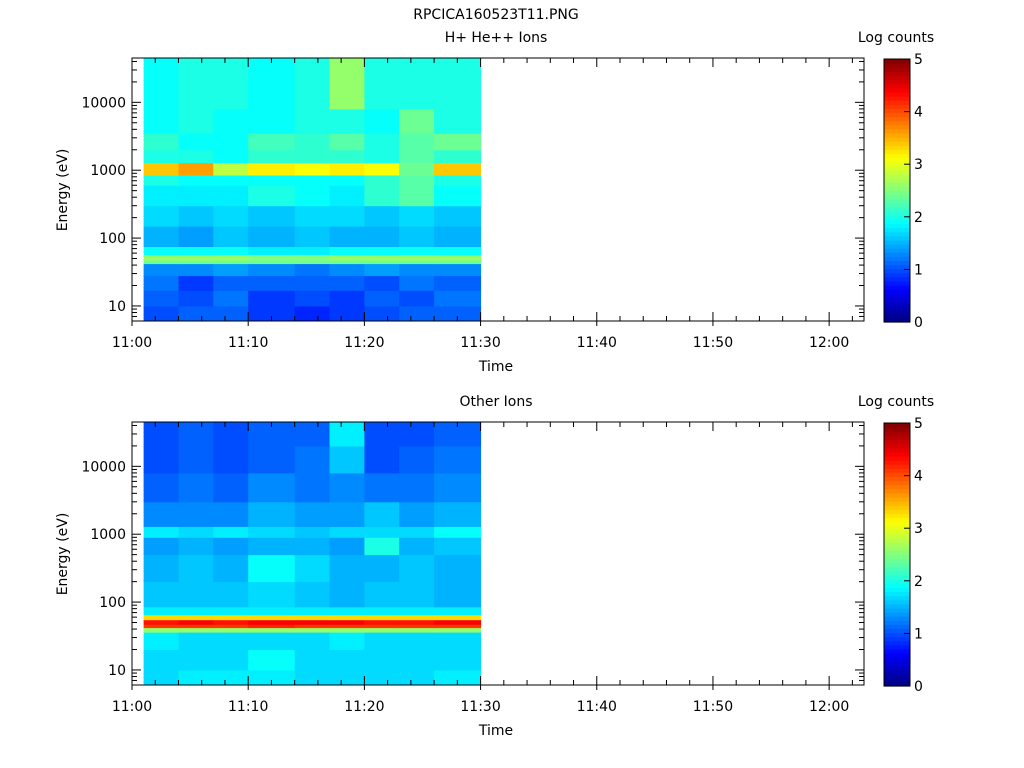 This screenshot has width=1024, height=768. Describe the element at coordinates (918, 477) in the screenshot. I see `colorbar-tick-label: 4` at that location.